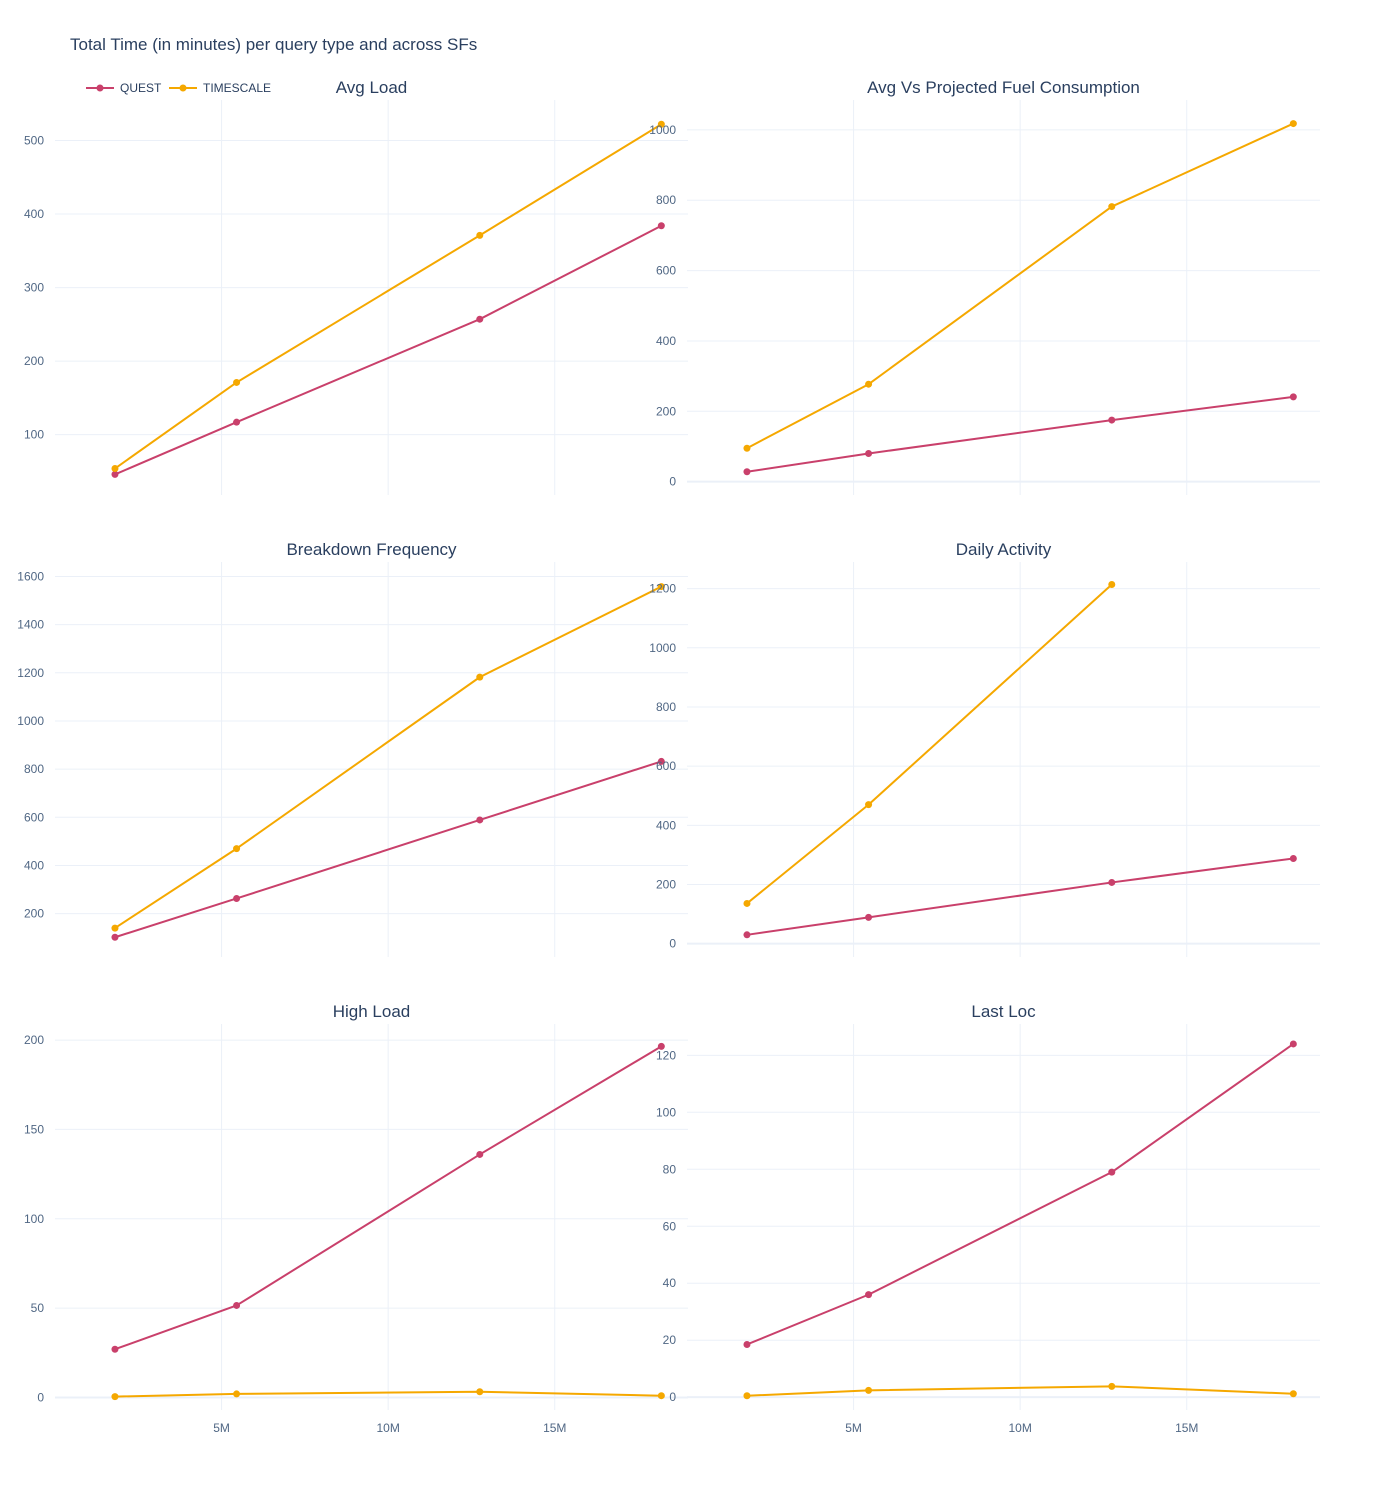 The width and height of the screenshot is (1400, 1500). What do you see at coordinates (372, 1011) in the screenshot?
I see `panel-title-high-load: High Load` at bounding box center [372, 1011].